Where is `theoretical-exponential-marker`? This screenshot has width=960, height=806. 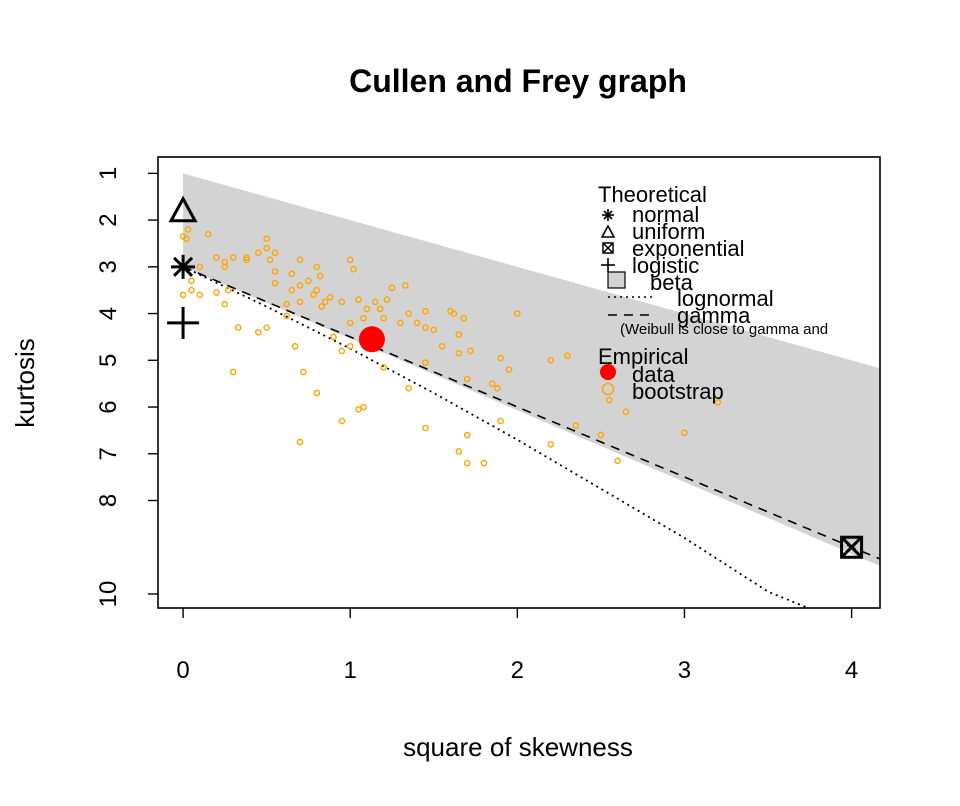
theoretical-exponential-marker is located at coordinates (852, 547).